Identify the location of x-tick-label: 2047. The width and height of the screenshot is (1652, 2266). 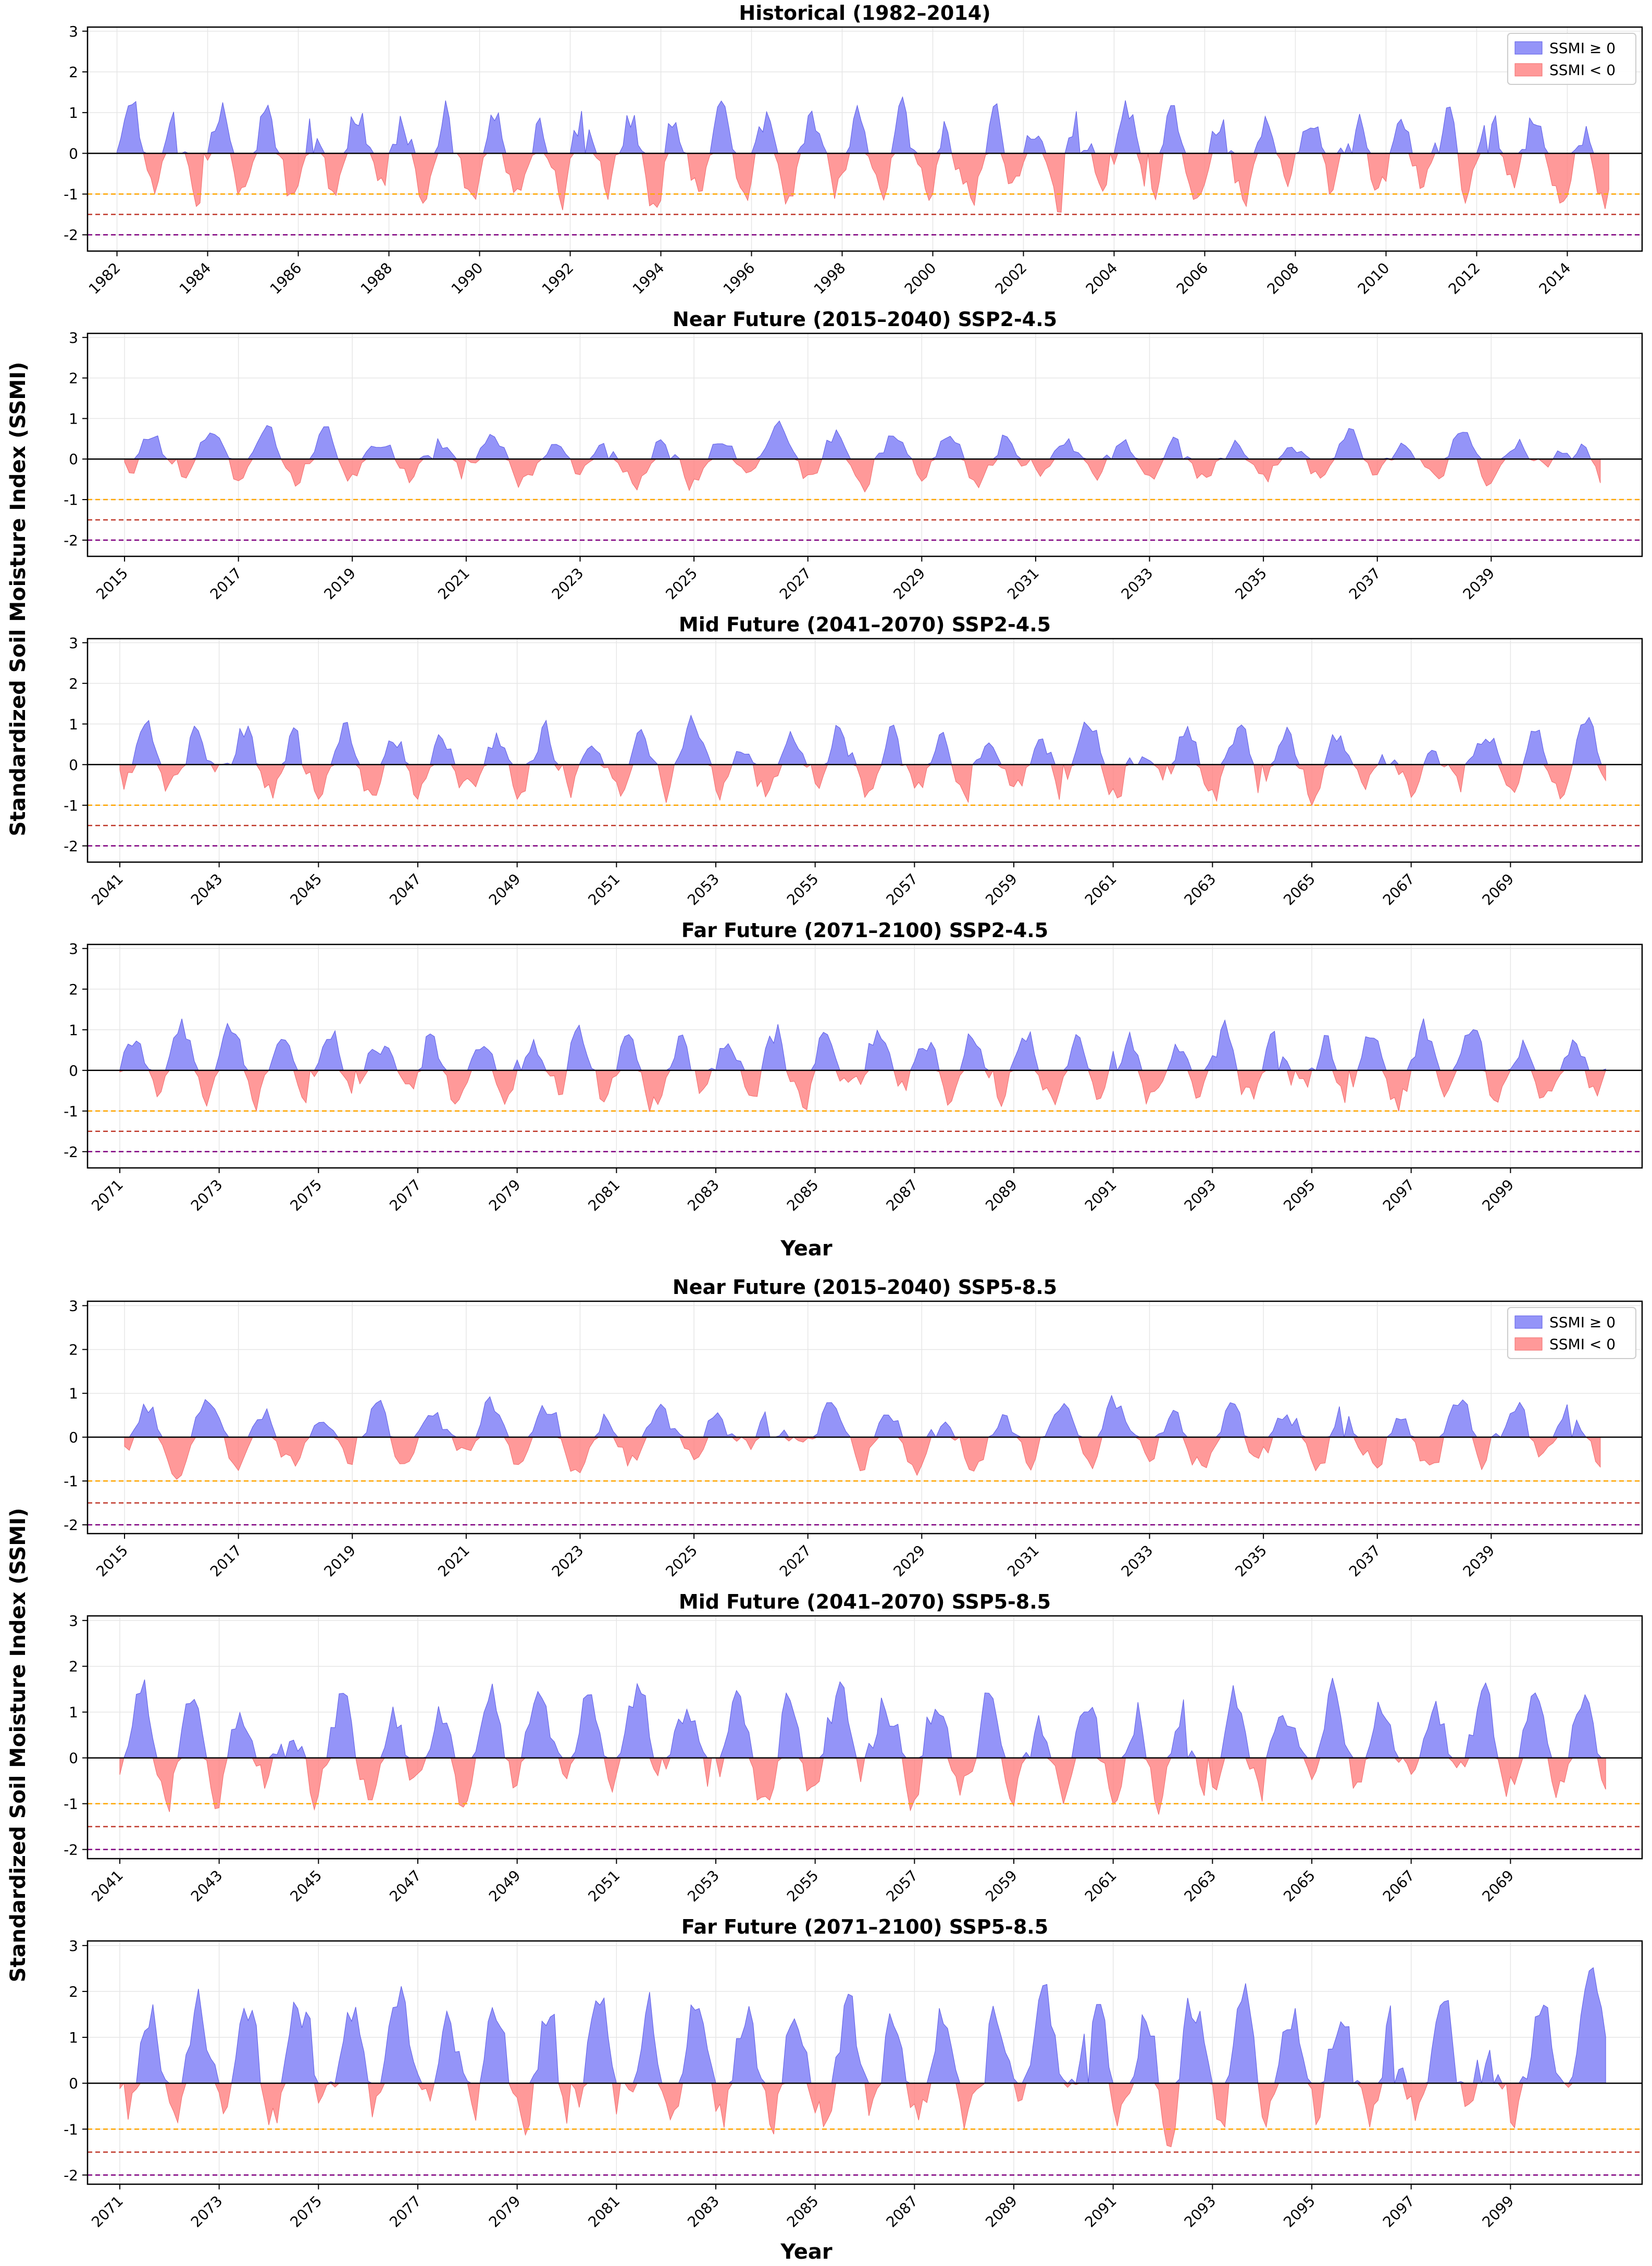
(405, 889).